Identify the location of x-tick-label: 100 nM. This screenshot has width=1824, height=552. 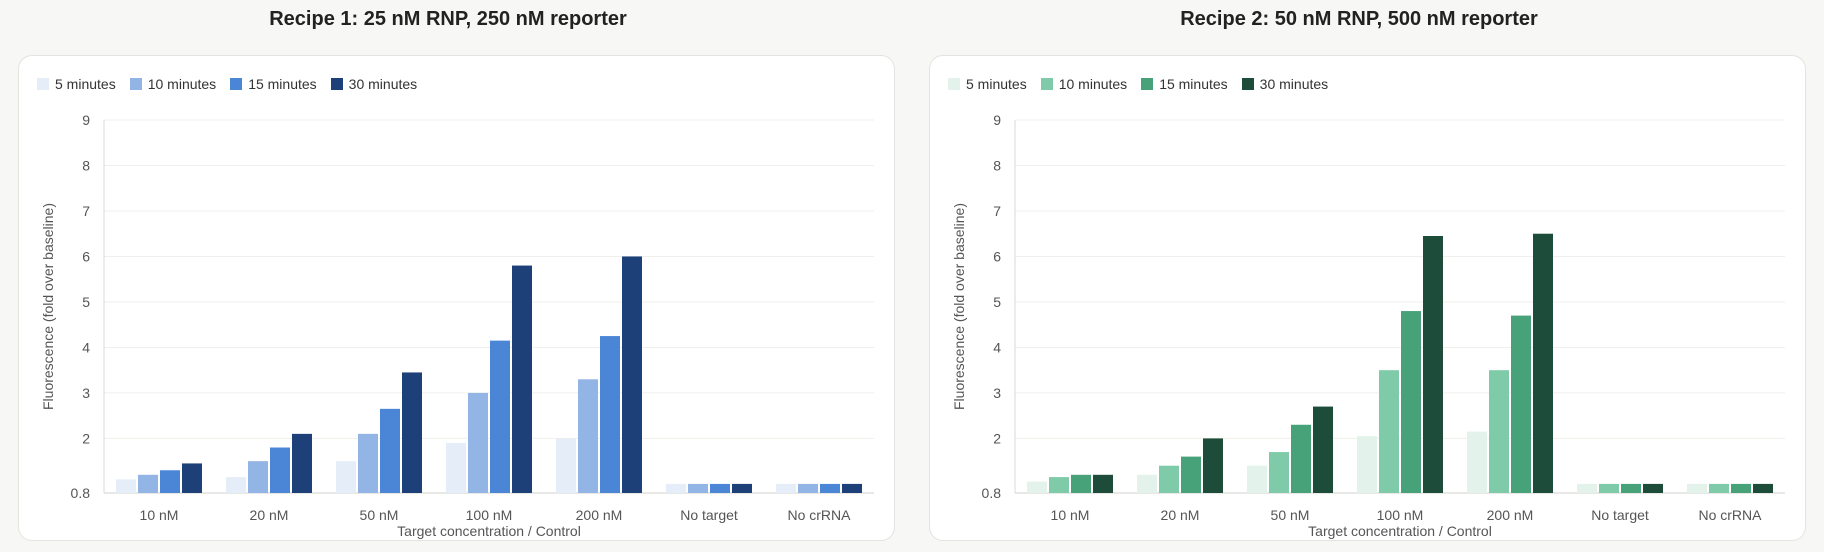
(489, 515).